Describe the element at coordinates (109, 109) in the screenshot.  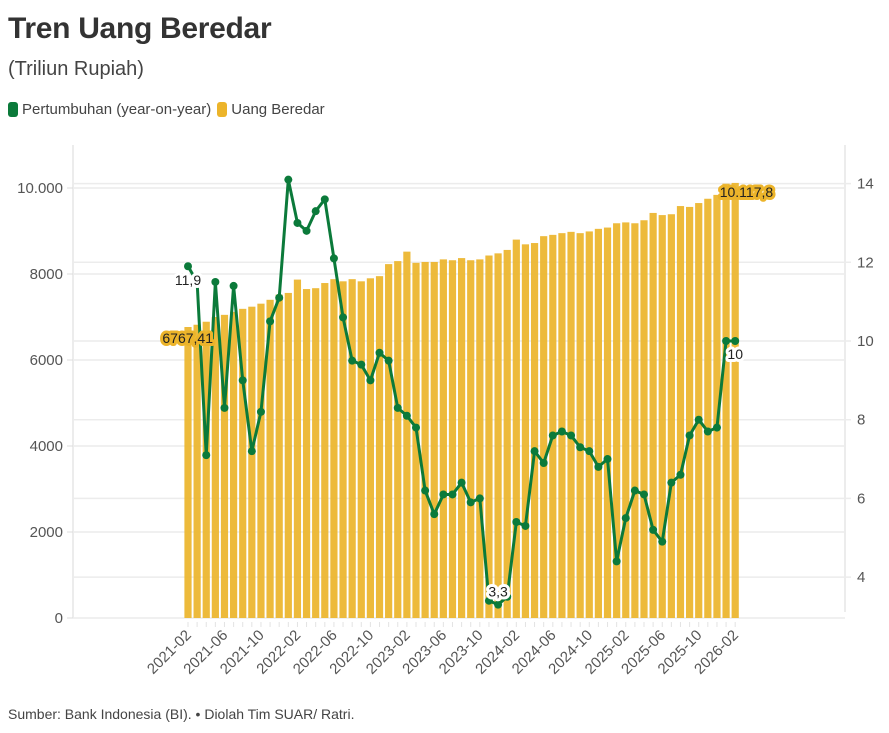
I see `legend-item-growth: Pertumbuhan (year-on-year)` at that location.